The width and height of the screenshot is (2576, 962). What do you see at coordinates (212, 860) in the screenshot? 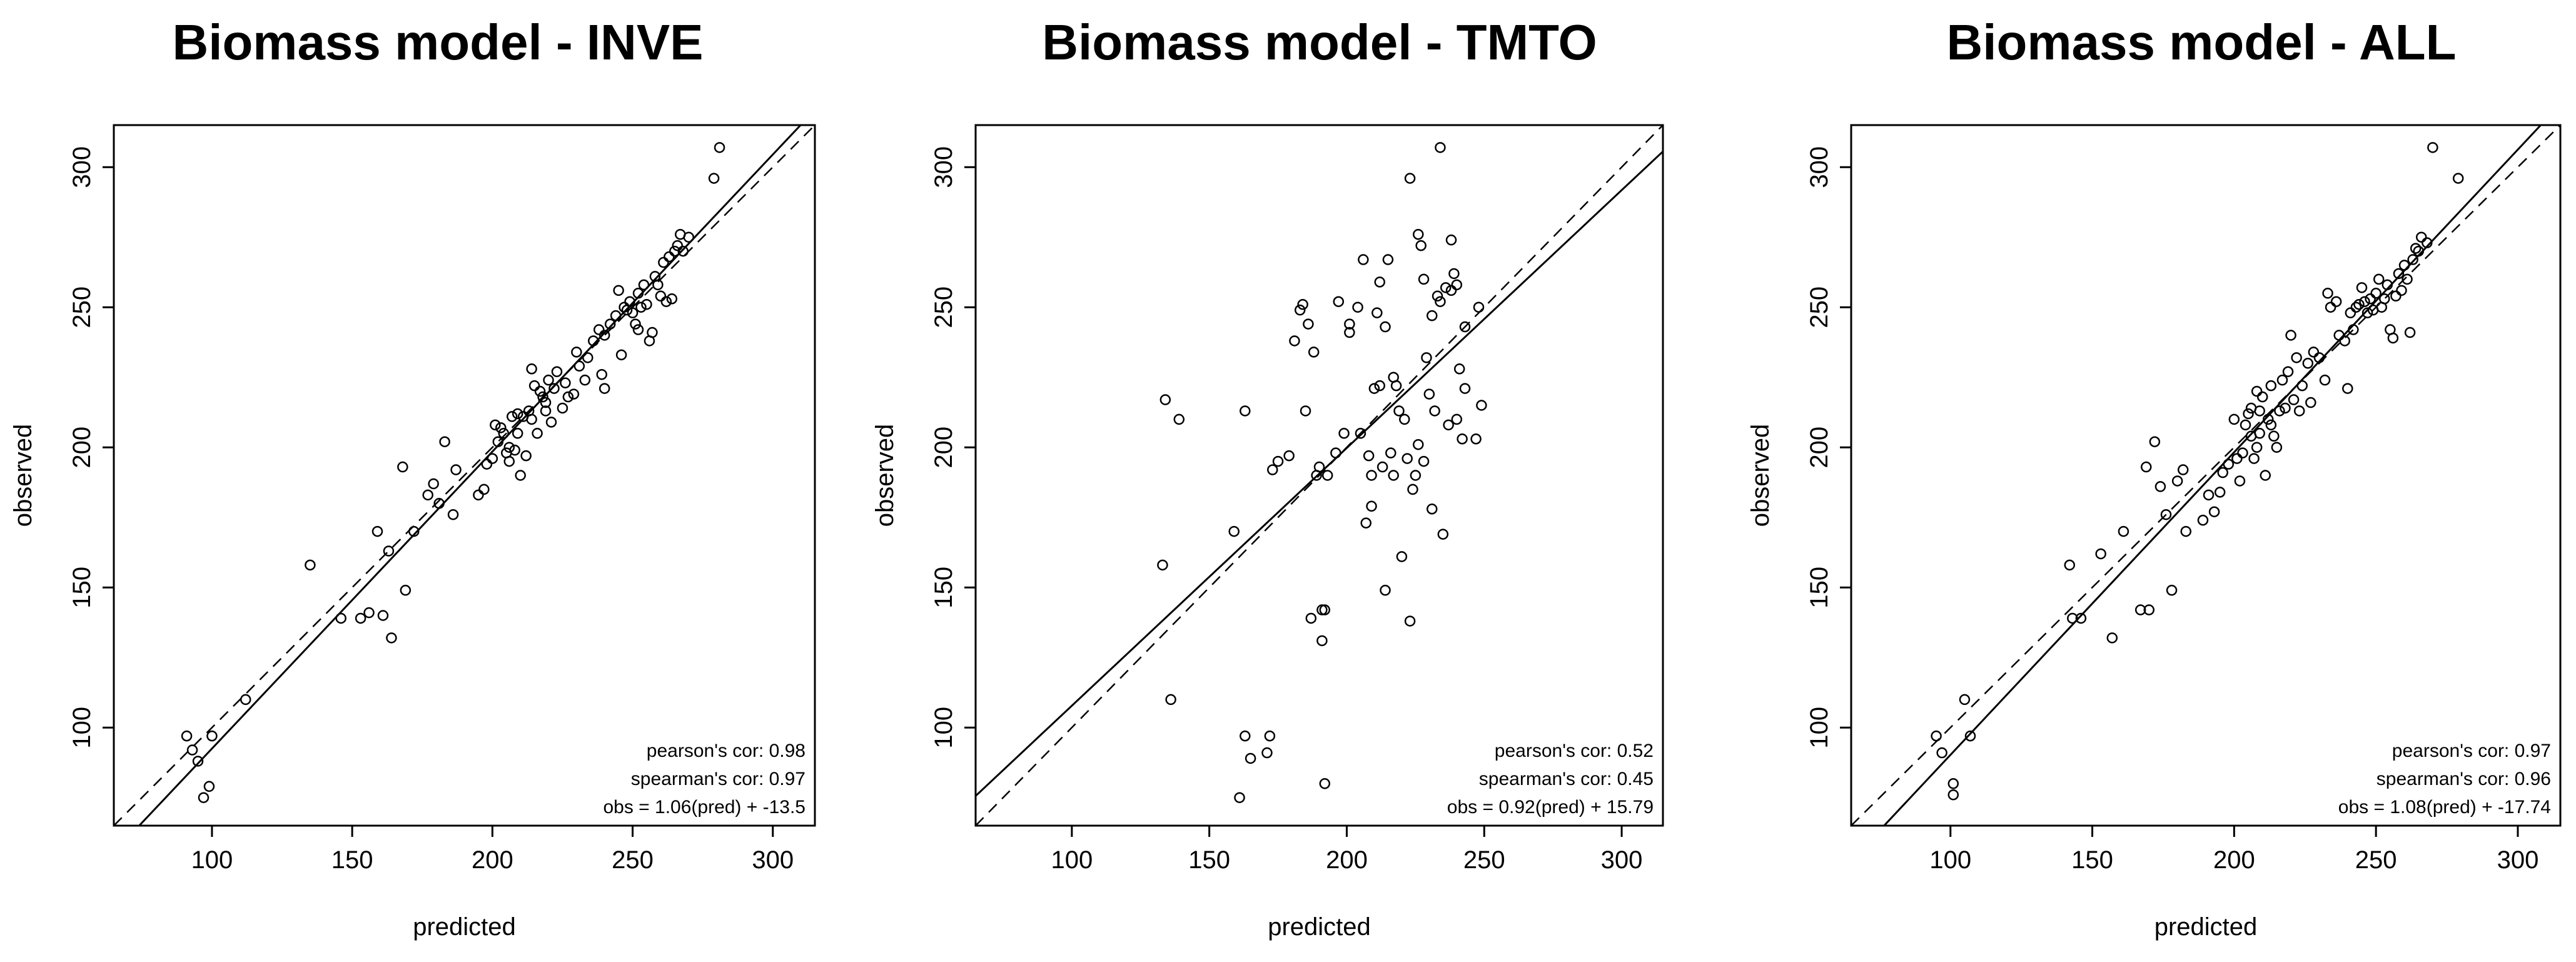
I see `x-tick-label: 100` at bounding box center [212, 860].